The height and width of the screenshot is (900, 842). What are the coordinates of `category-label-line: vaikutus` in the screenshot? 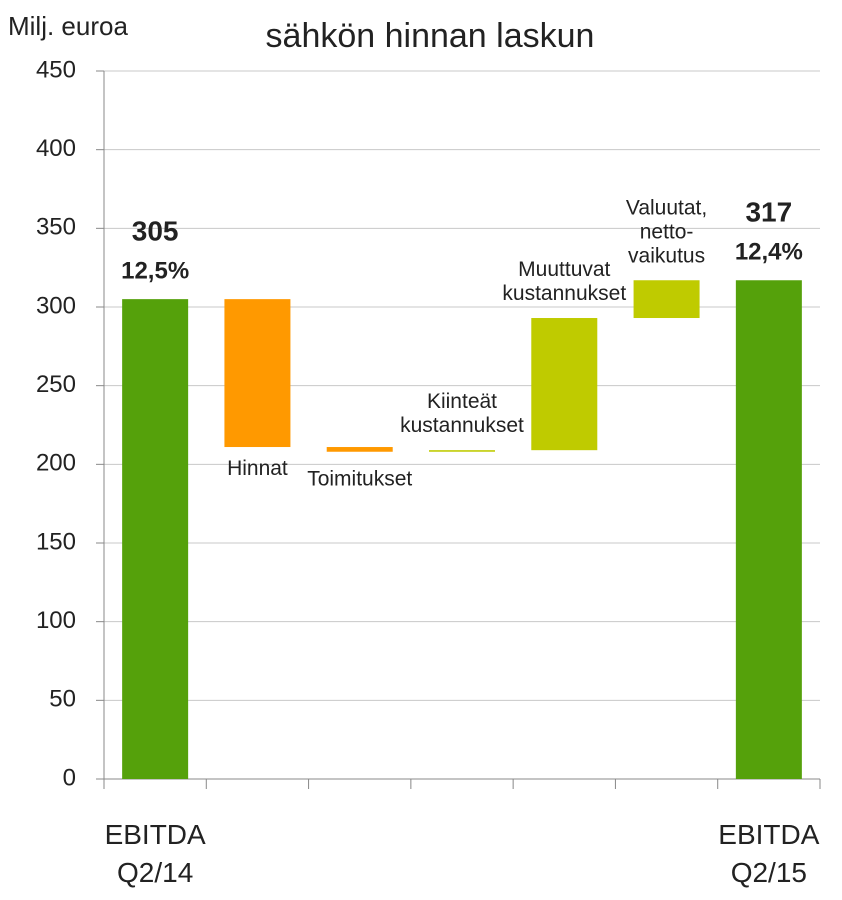 It's located at (666, 255).